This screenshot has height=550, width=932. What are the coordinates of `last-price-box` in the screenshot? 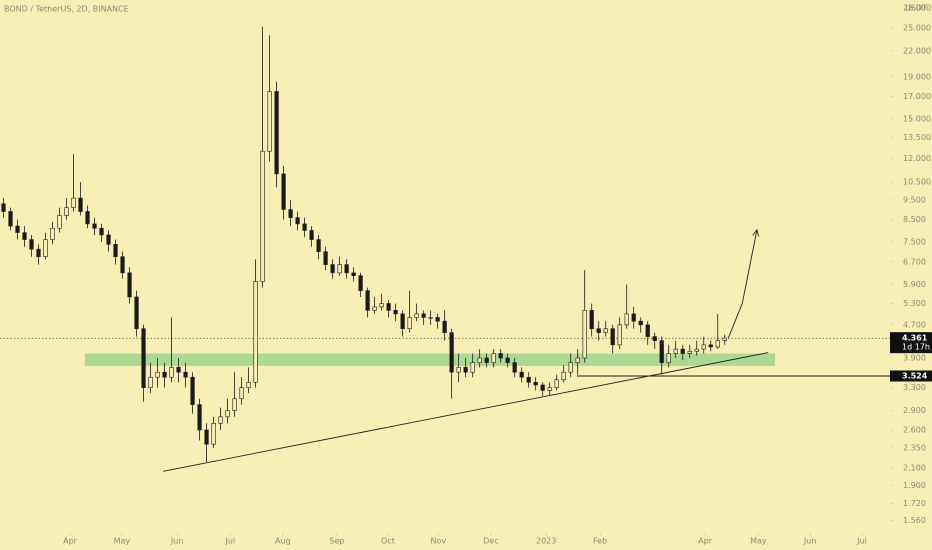 It's located at (911, 343).